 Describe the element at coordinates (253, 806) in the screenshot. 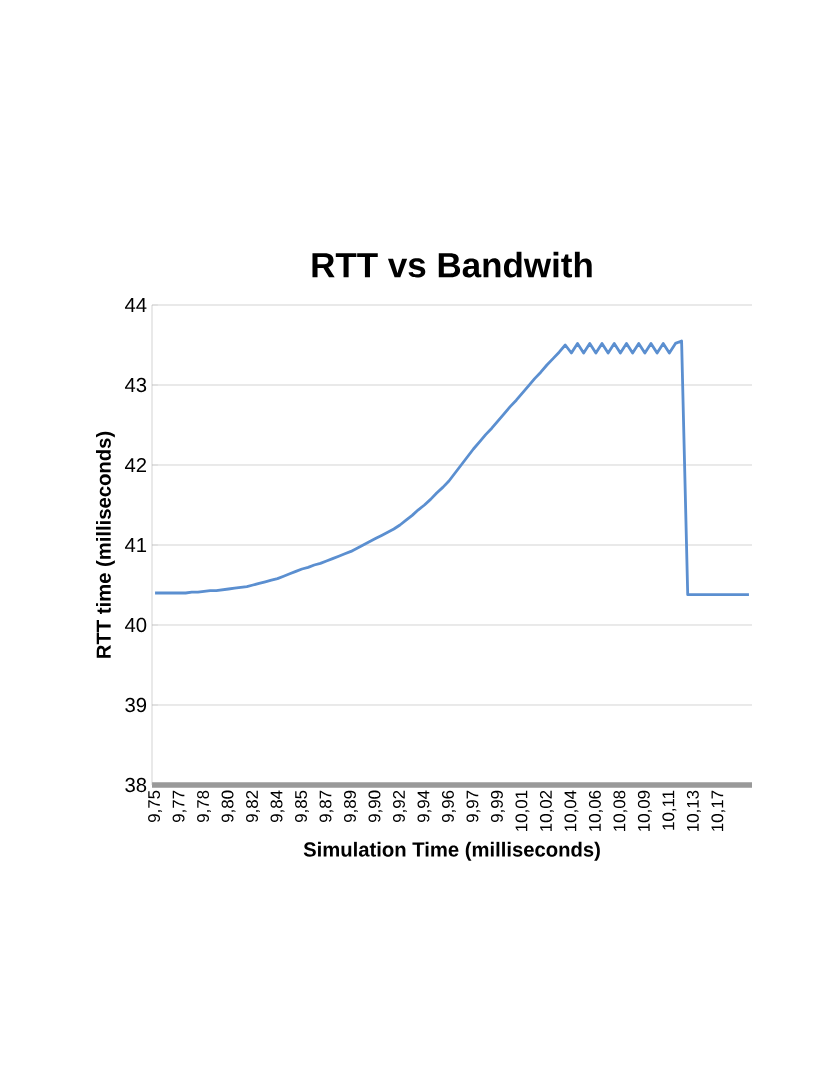

I see `x-tick-label: 9,82` at that location.